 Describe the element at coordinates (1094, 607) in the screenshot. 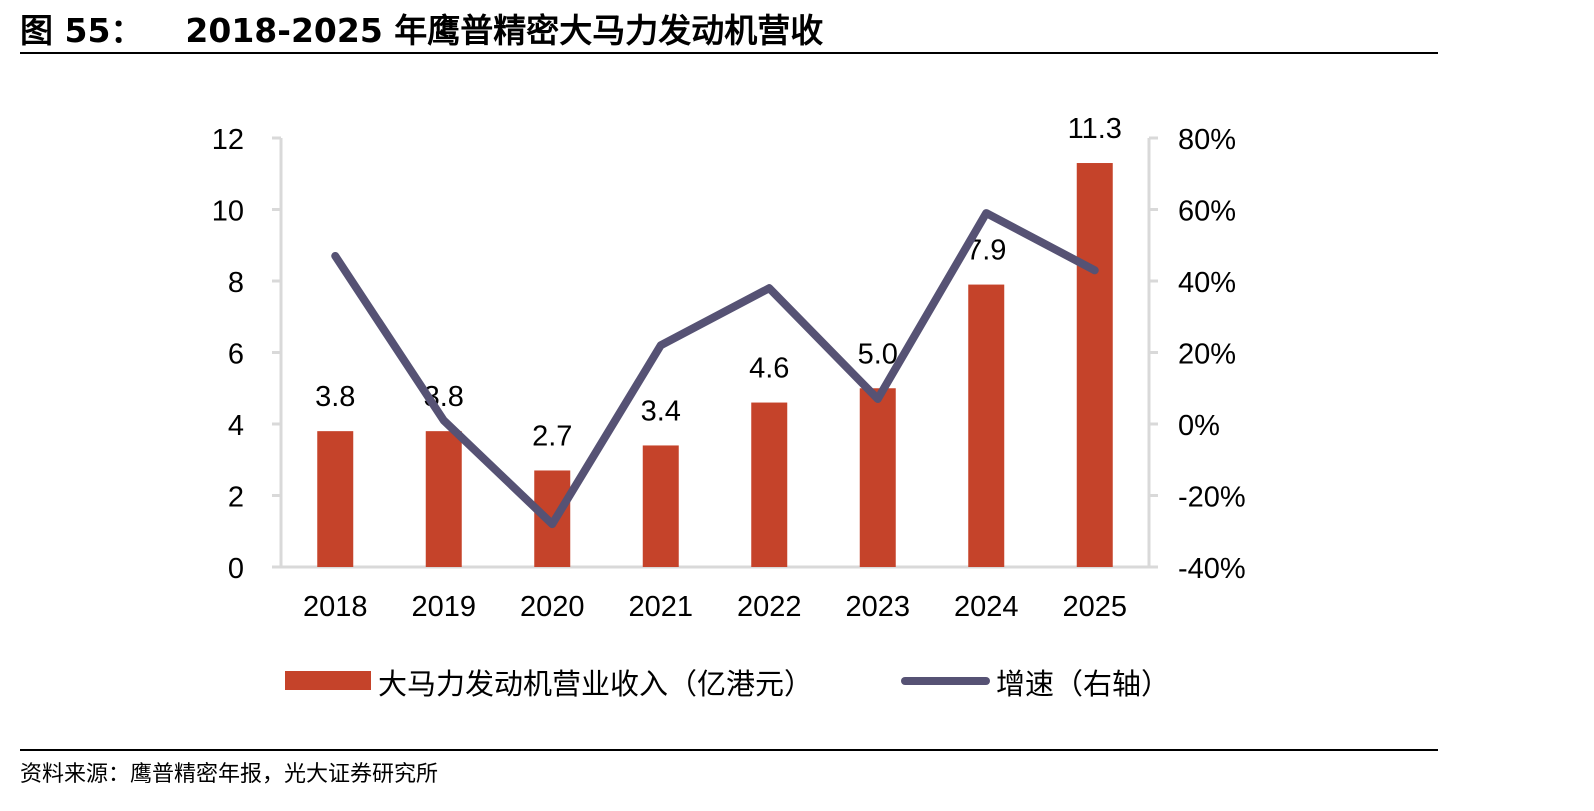

I see `x-tick-label: 2025` at that location.